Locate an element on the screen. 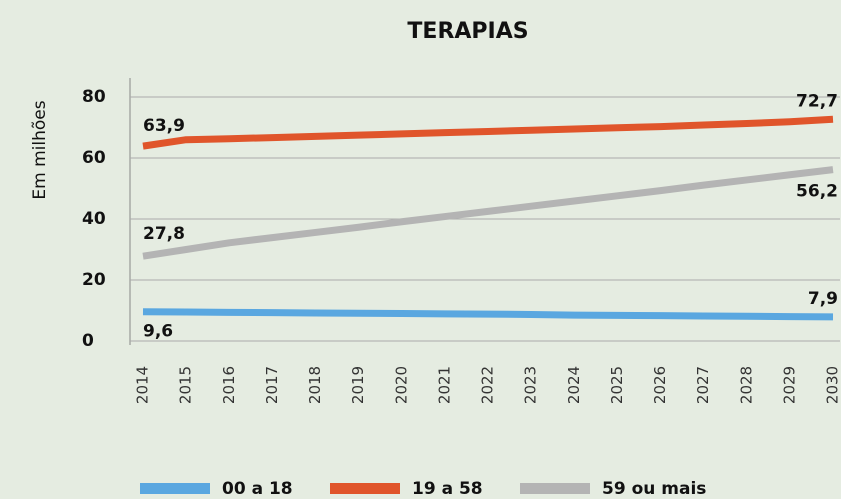 This screenshot has width=841, height=499. y-tick-label: 40 is located at coordinates (94, 219).